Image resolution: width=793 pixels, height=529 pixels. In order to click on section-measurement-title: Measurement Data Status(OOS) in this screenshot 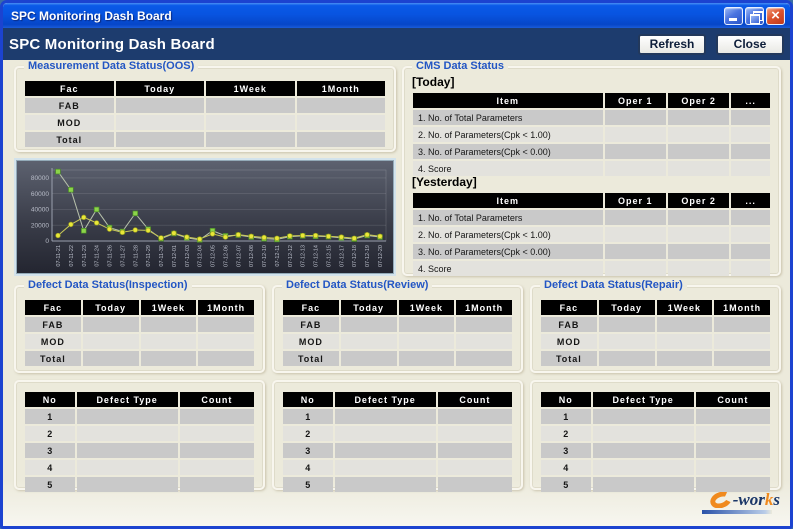, I will do `click(111, 66)`.